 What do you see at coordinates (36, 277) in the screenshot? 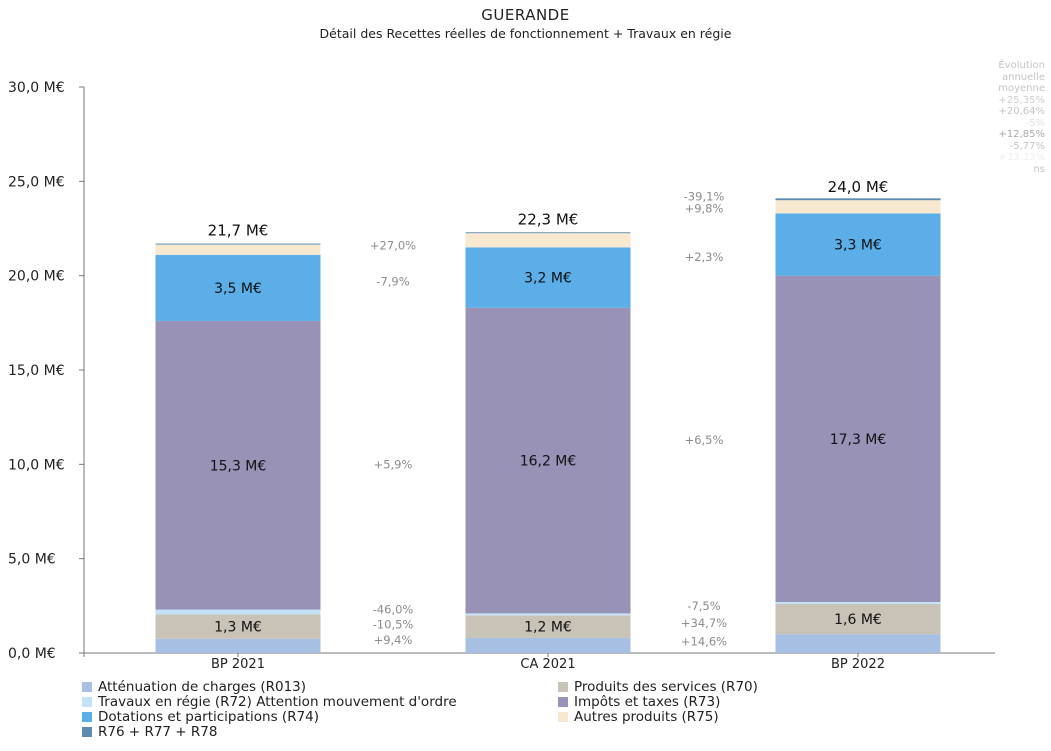
I see `y-tick-label: 20,0 M€` at bounding box center [36, 277].